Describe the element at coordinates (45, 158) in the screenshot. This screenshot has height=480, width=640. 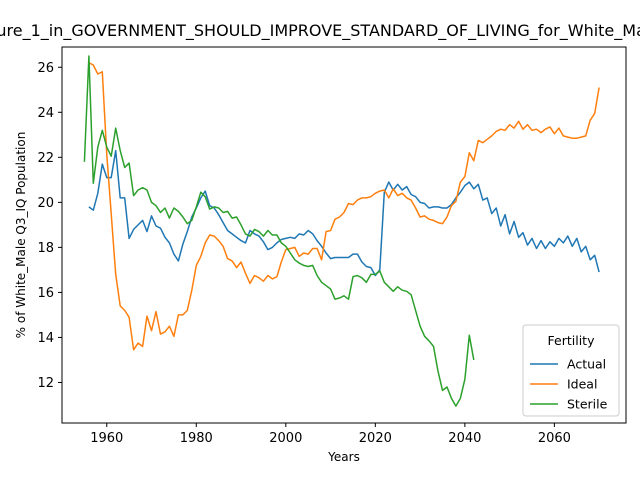
I see `y-tick-label: 22` at that location.